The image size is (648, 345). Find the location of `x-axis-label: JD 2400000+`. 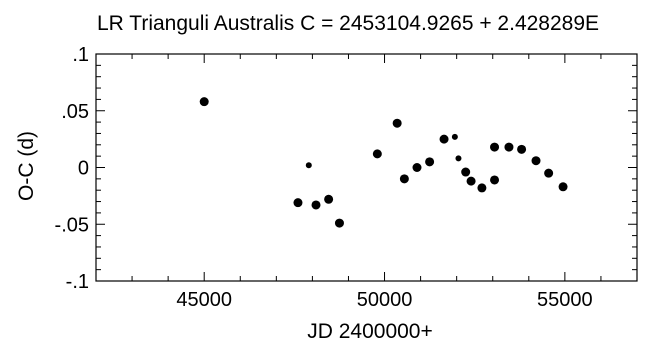

x-axis-label: JD 2400000+ is located at coordinates (370, 331).